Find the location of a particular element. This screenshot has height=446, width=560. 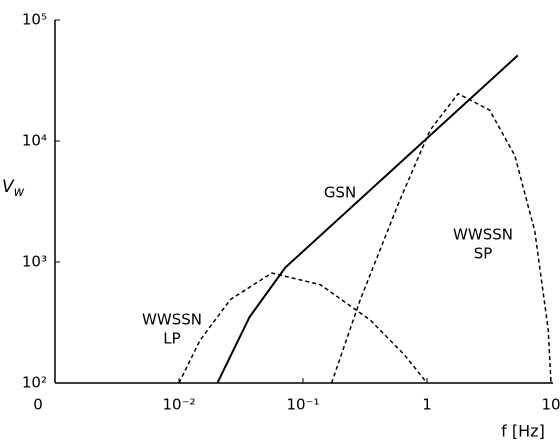

series-line is located at coordinates (303, 328).